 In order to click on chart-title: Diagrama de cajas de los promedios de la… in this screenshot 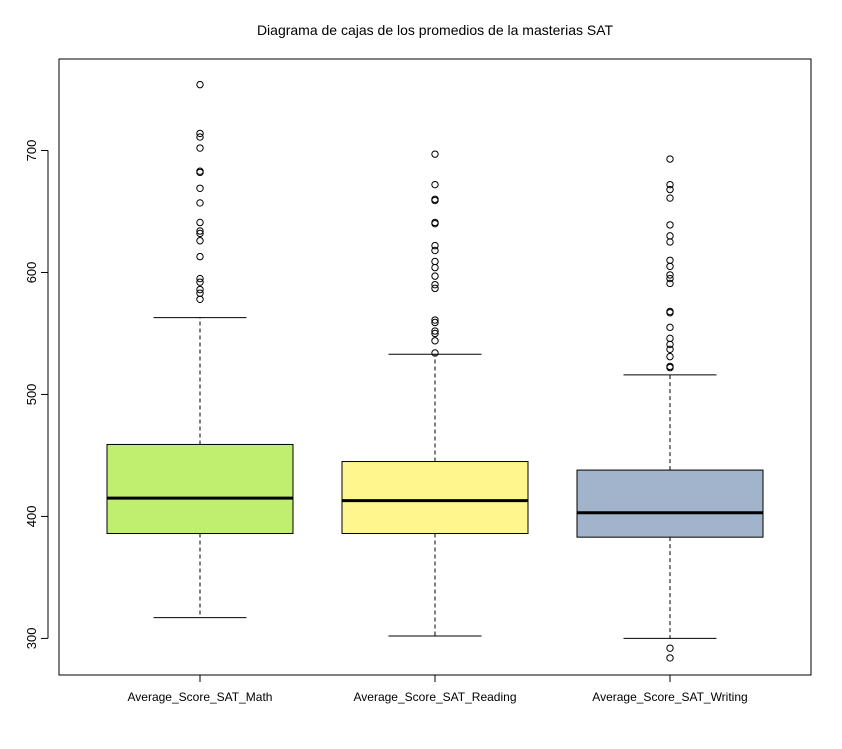, I will do `click(435, 30)`.